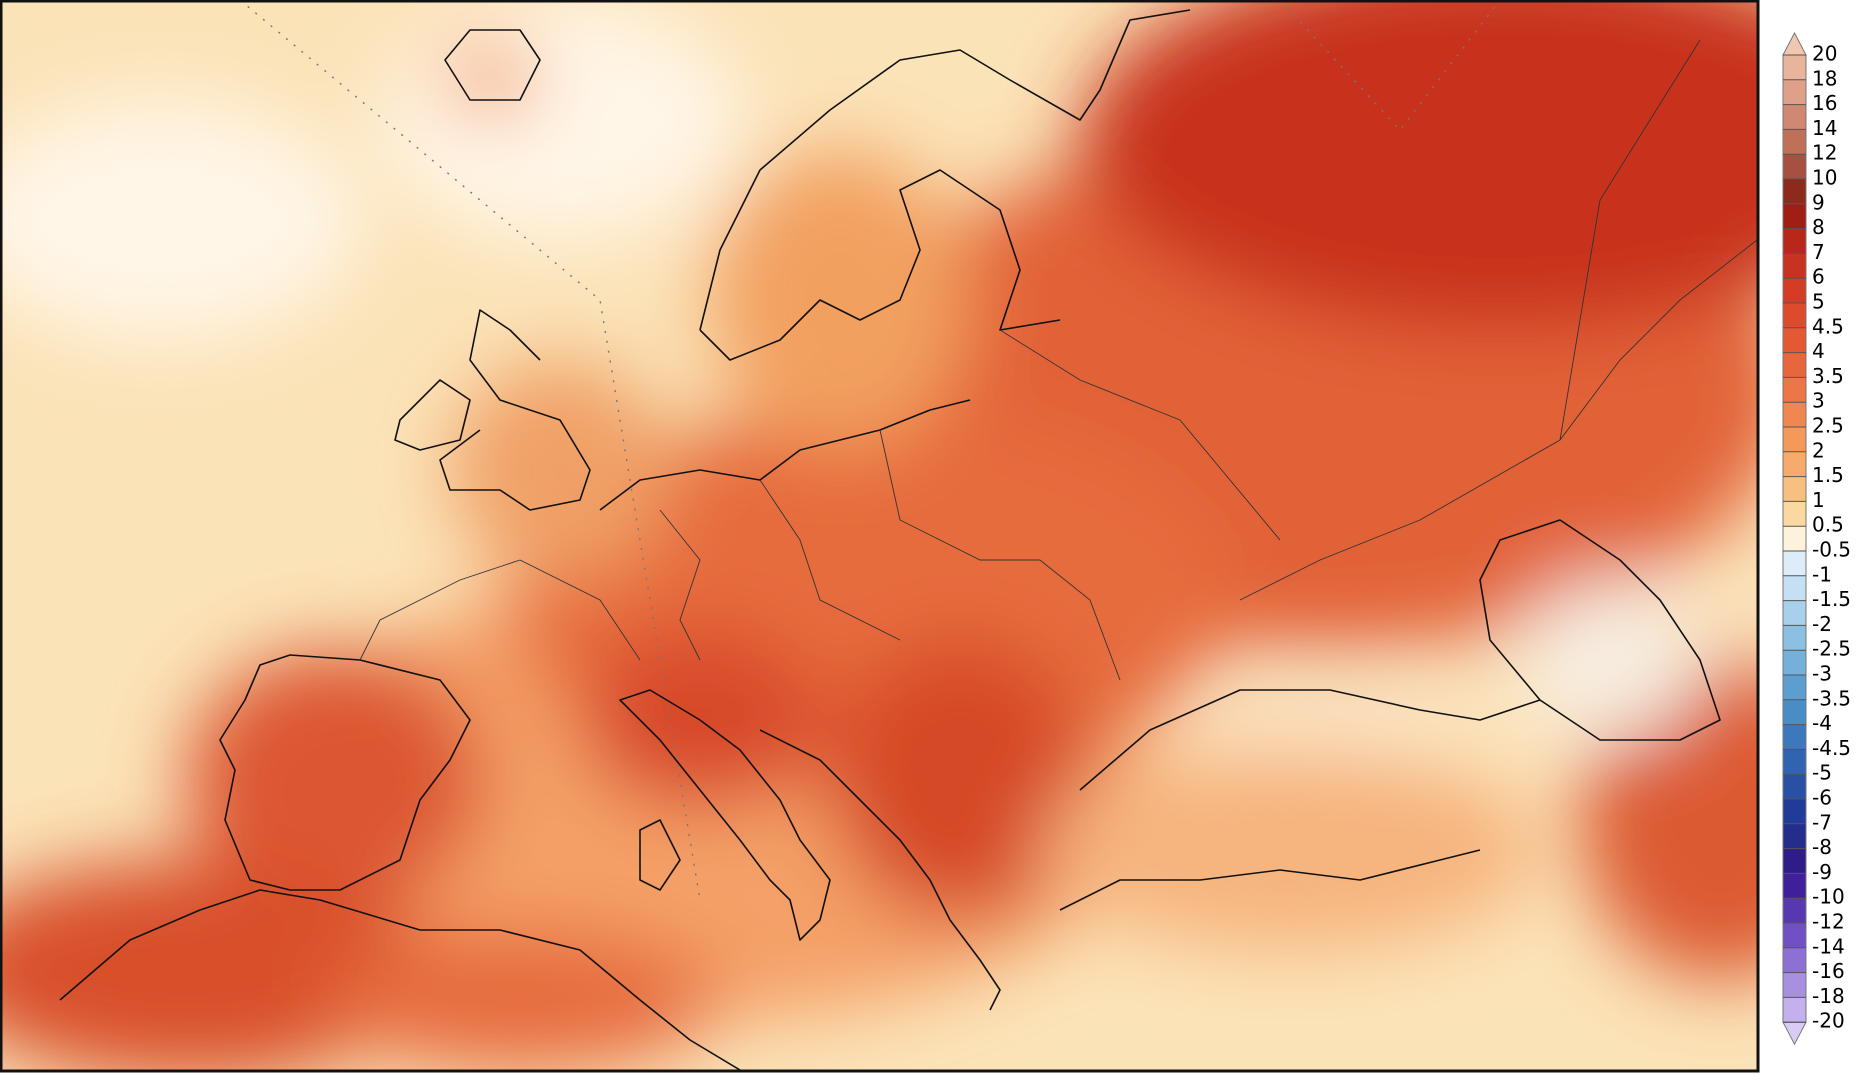 This screenshot has width=1869, height=1080. Describe the element at coordinates (1822, 872) in the screenshot. I see `colorbar-label: -9` at that location.